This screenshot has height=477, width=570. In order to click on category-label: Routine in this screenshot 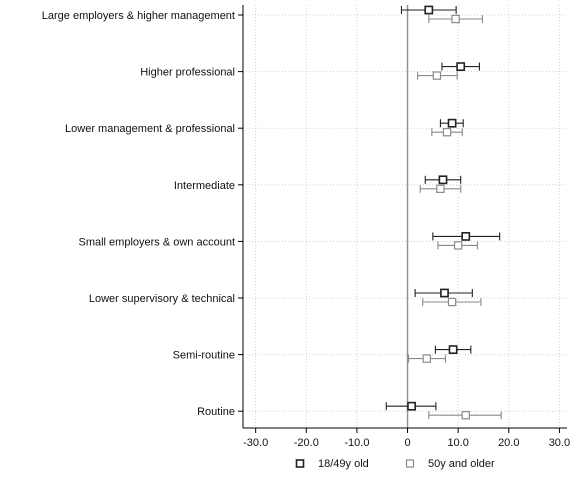, I will do `click(216, 412)`.